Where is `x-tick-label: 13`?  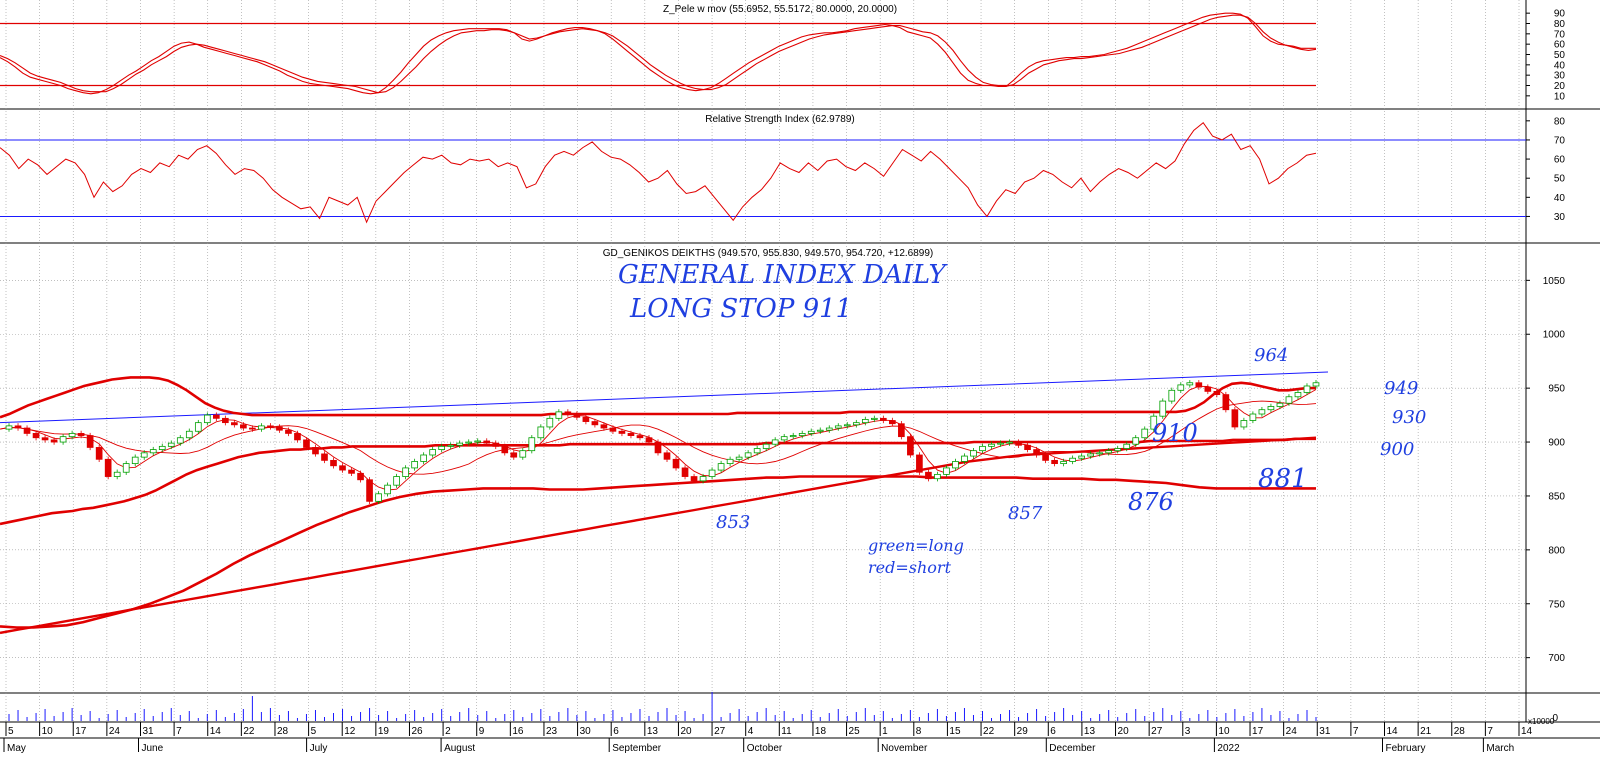
x-tick-label: 13 is located at coordinates (1090, 731).